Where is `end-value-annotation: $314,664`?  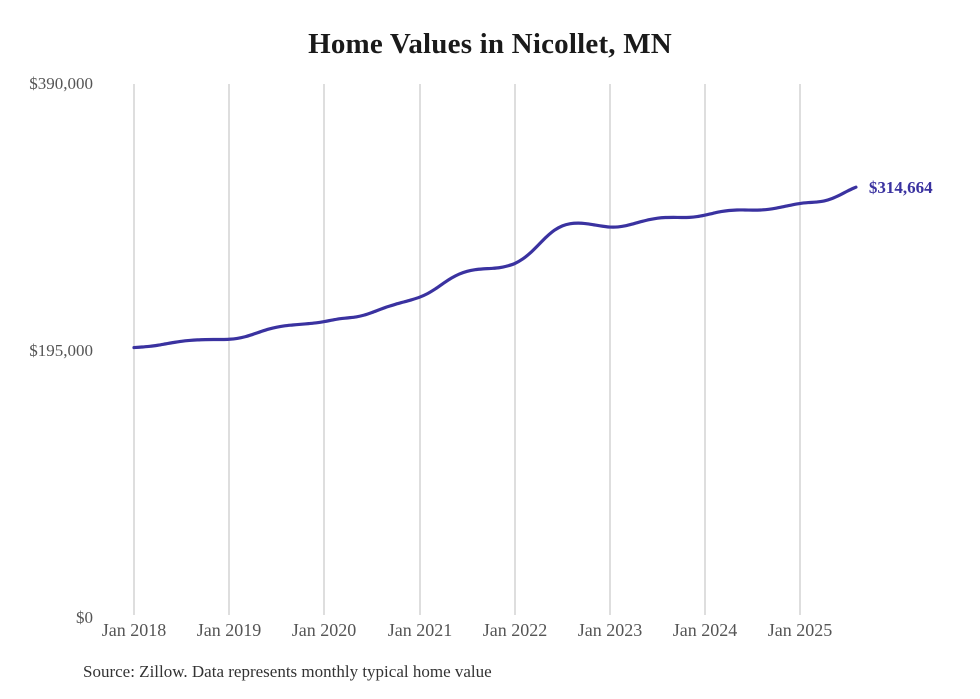 end-value-annotation: $314,664 is located at coordinates (900, 188).